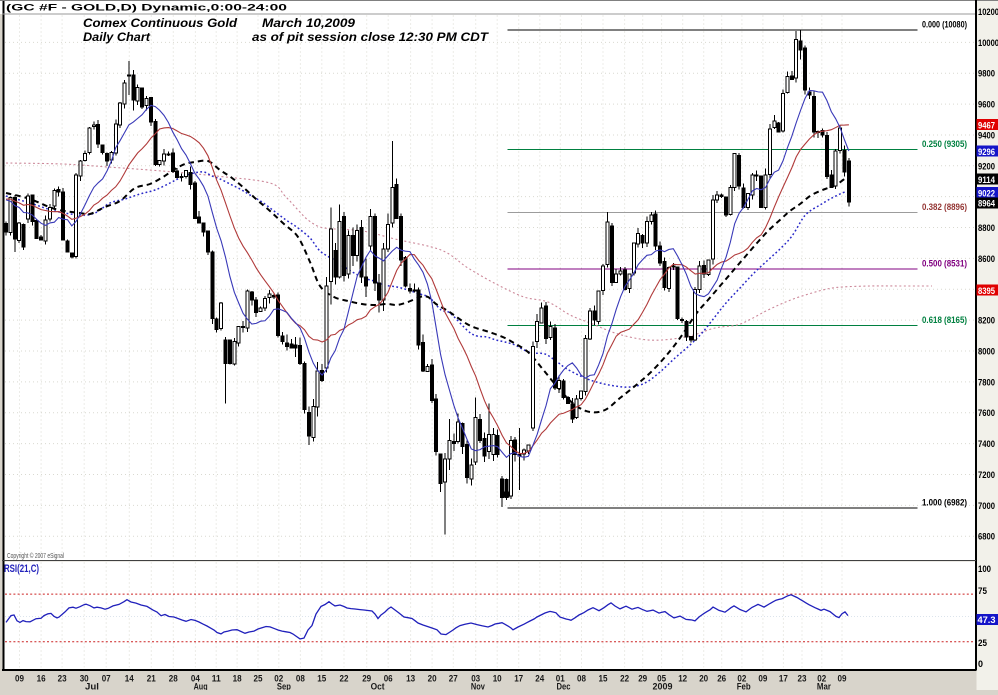  I want to click on svg-text: 8200, so click(986, 321).